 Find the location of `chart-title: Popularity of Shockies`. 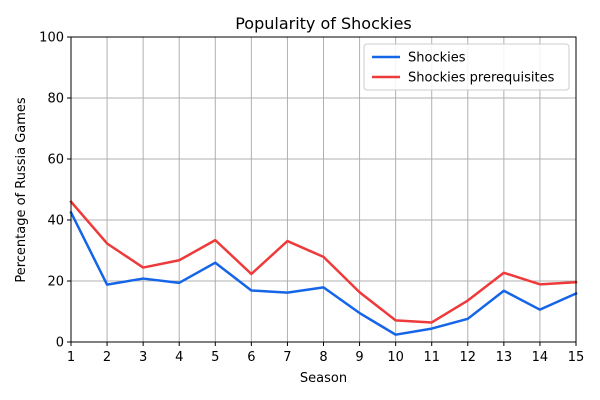

chart-title: Popularity of Shockies is located at coordinates (323, 23).